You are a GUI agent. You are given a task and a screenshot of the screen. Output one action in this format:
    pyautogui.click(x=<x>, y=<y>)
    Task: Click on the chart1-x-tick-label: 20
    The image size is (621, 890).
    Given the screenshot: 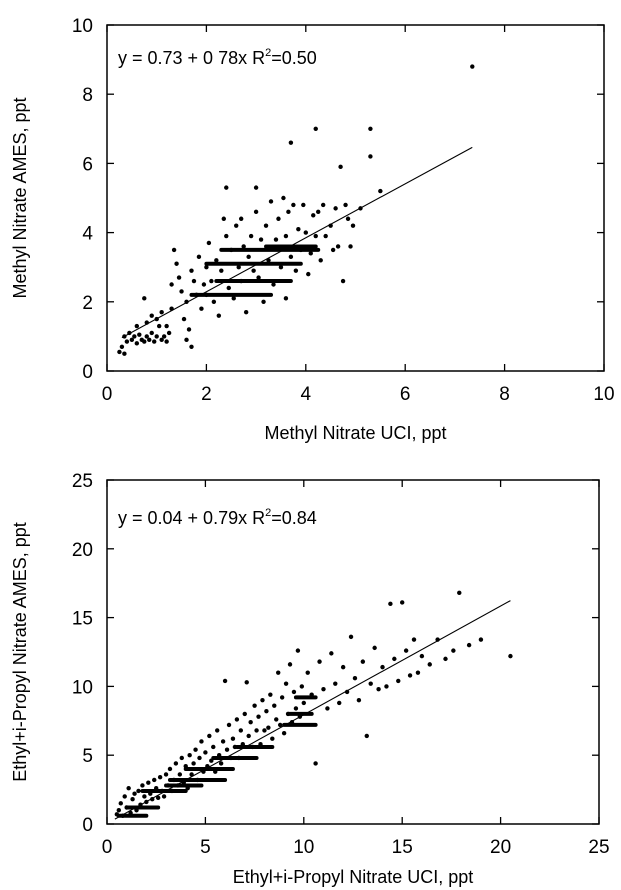 What is the action you would take?
    pyautogui.click(x=500, y=847)
    